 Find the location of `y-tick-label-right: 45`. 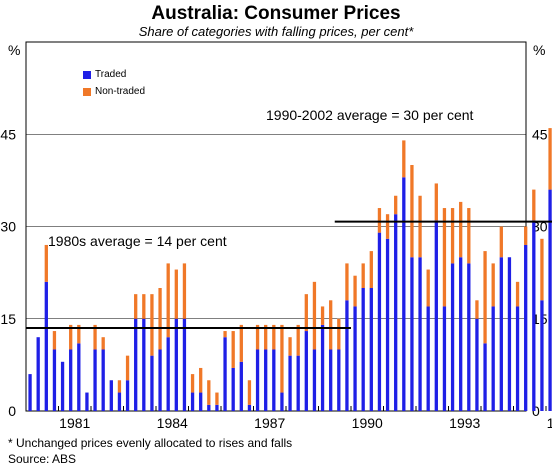

y-tick-label-right: 45 is located at coordinates (540, 134).